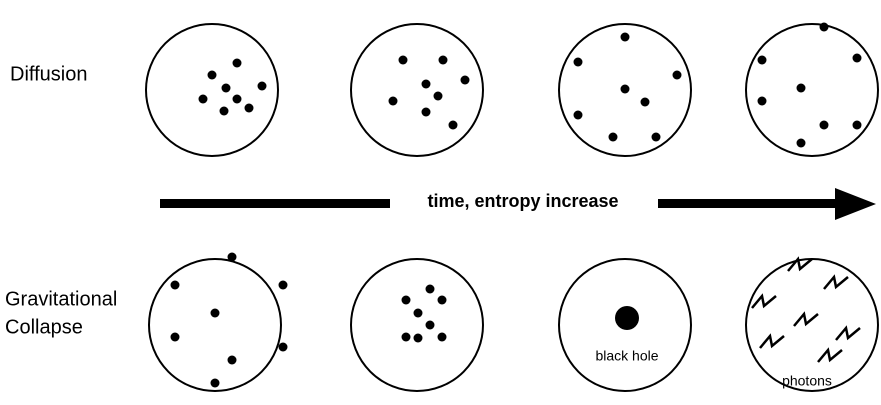 The height and width of the screenshot is (405, 881). What do you see at coordinates (626, 356) in the screenshot?
I see `annotation: black hole` at bounding box center [626, 356].